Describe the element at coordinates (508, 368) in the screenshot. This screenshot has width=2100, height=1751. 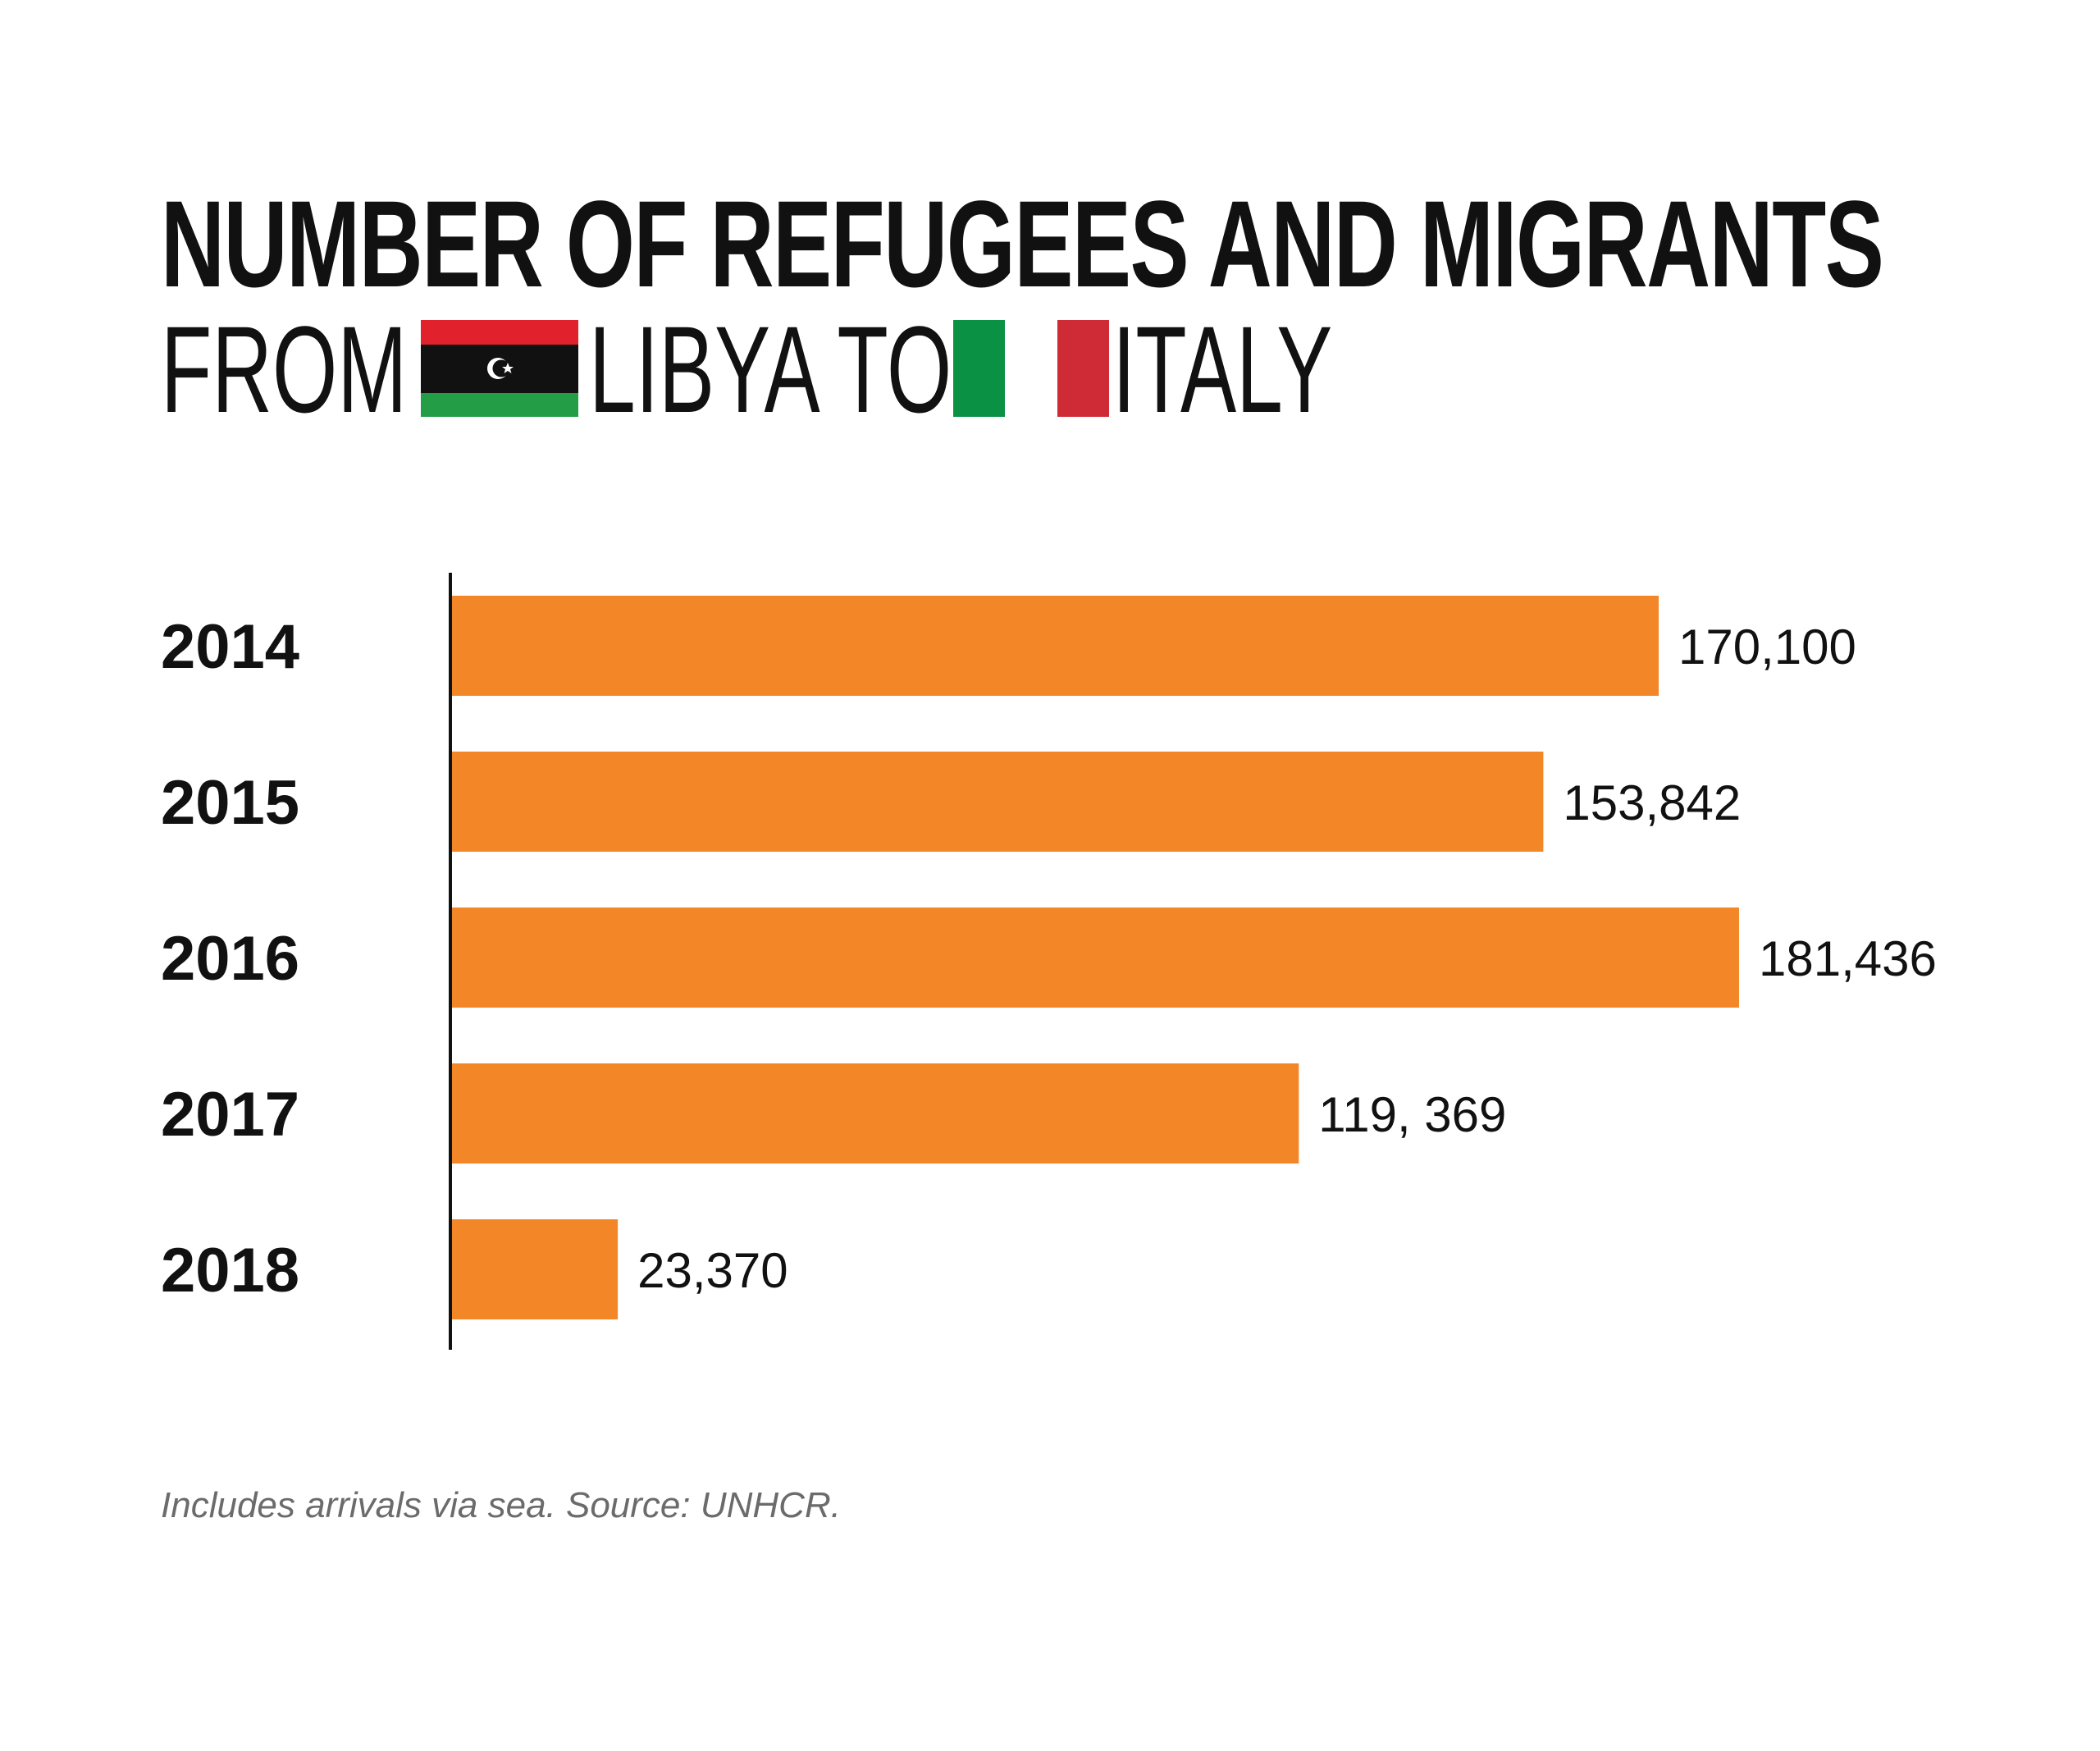
I see `libya-flag-star` at that location.